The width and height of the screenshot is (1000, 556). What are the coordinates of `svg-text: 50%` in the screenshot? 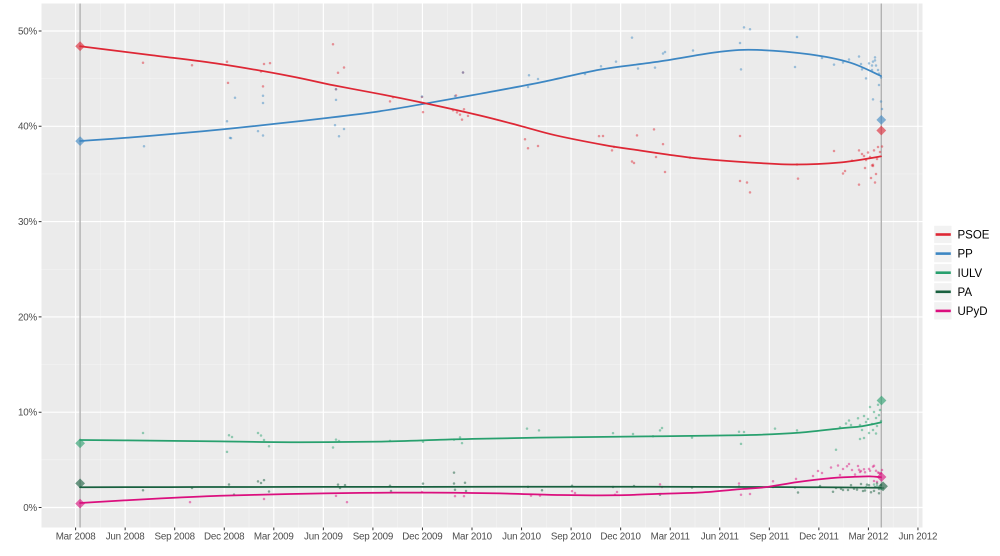 It's located at (27, 31).